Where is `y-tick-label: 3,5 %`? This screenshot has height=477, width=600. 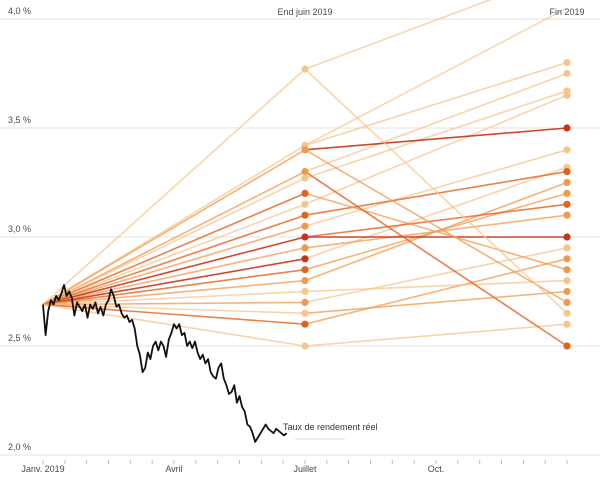 y-tick-label: 3,5 % is located at coordinates (19, 120).